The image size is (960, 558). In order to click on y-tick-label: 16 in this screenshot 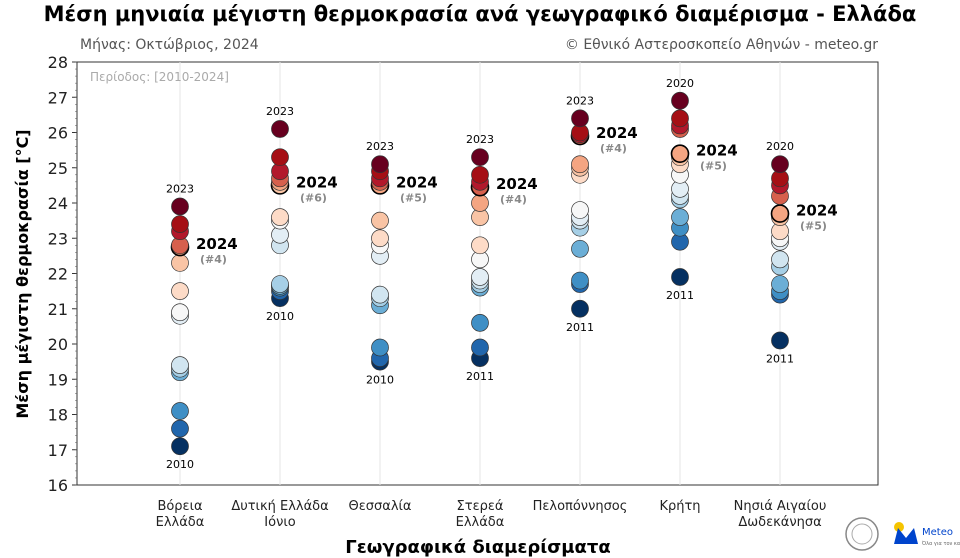, I will do `click(58, 485)`.